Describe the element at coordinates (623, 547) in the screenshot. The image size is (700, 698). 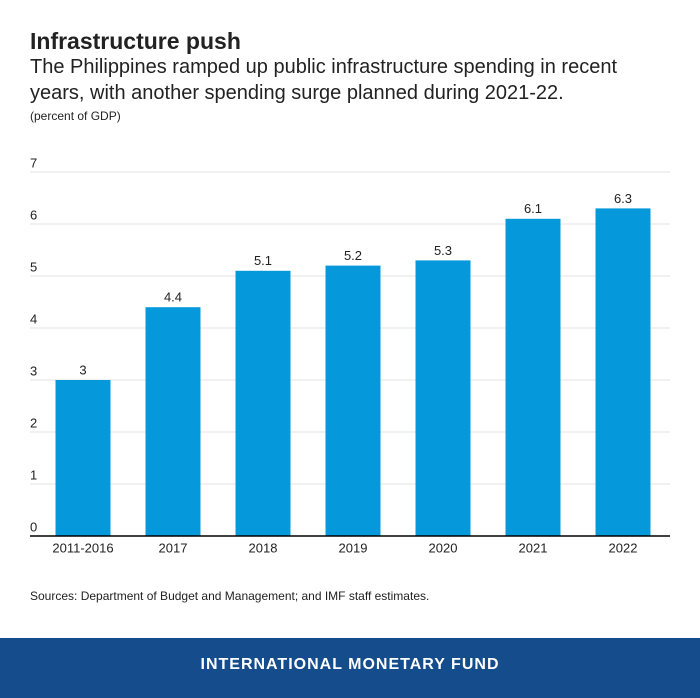
I see `x-tick-label: 2022` at that location.